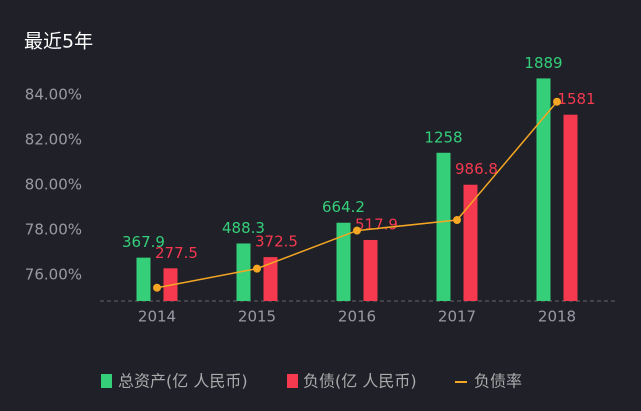  What do you see at coordinates (343, 207) in the screenshot?
I see `value-label: 664.2` at bounding box center [343, 207].